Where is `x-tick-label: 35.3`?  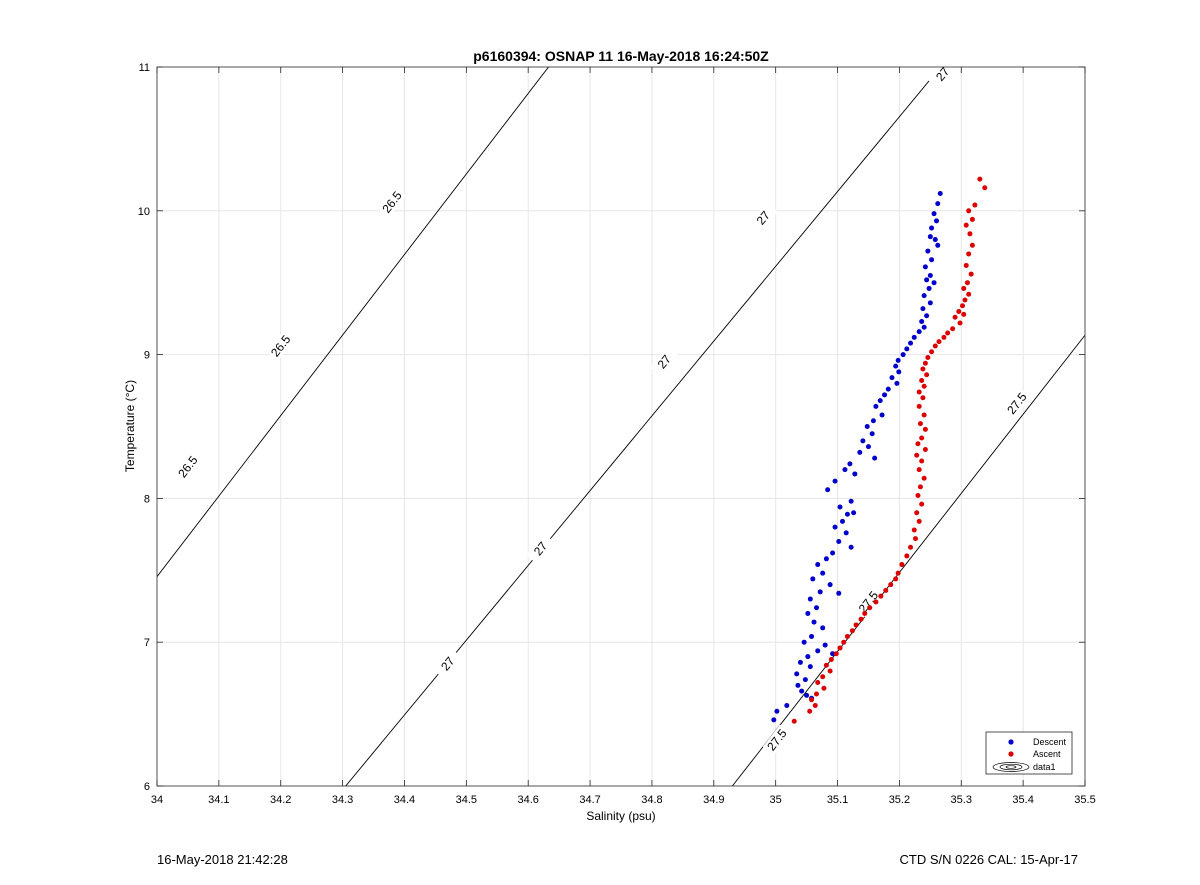 x-tick-label: 35.3 is located at coordinates (961, 800).